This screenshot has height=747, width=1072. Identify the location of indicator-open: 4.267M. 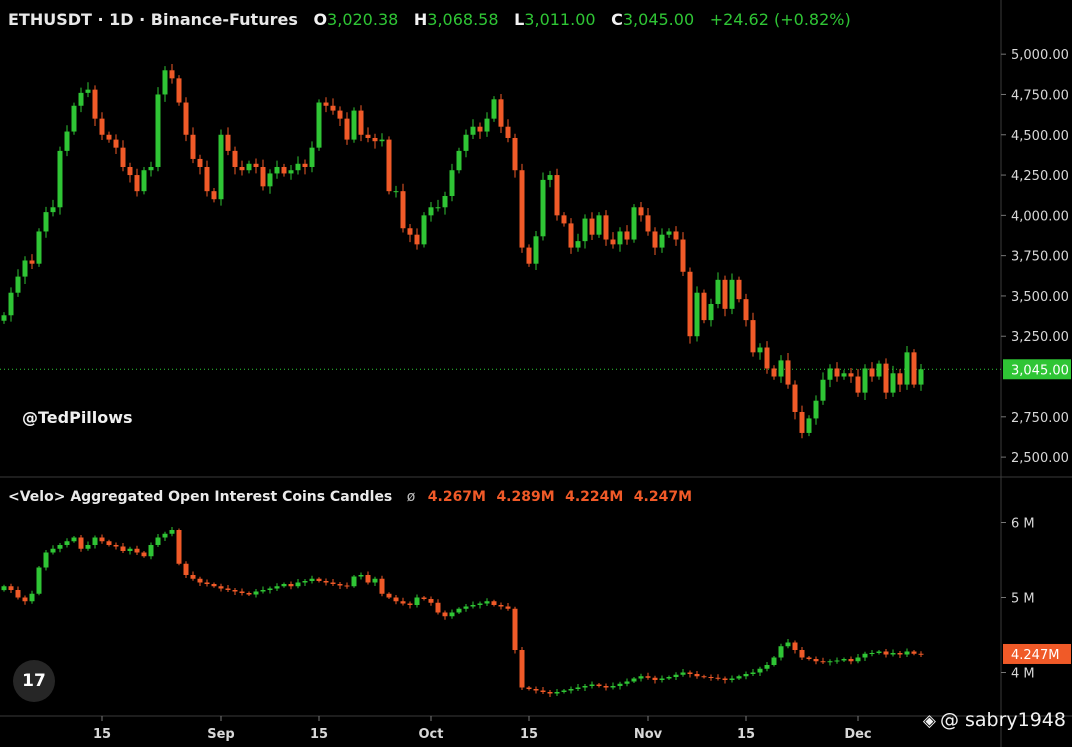
(456, 497).